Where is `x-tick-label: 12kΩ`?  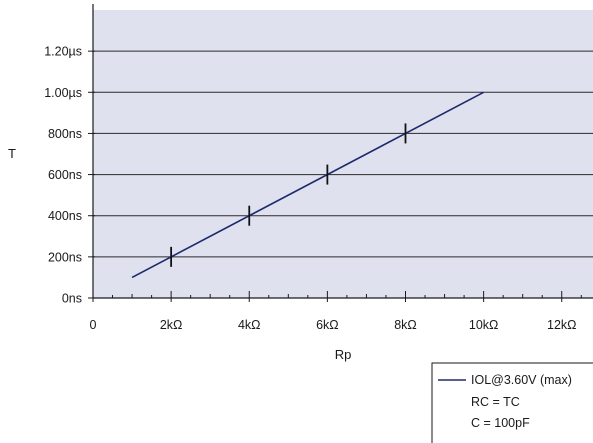 x-tick-label: 12kΩ is located at coordinates (562, 325).